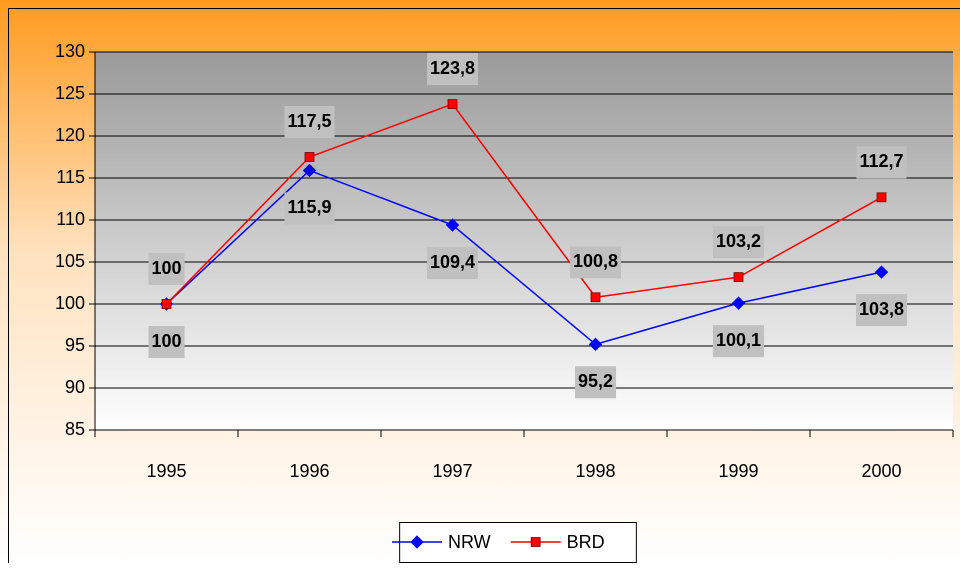  What do you see at coordinates (738, 340) in the screenshot?
I see `data-label: 100,1` at bounding box center [738, 340].